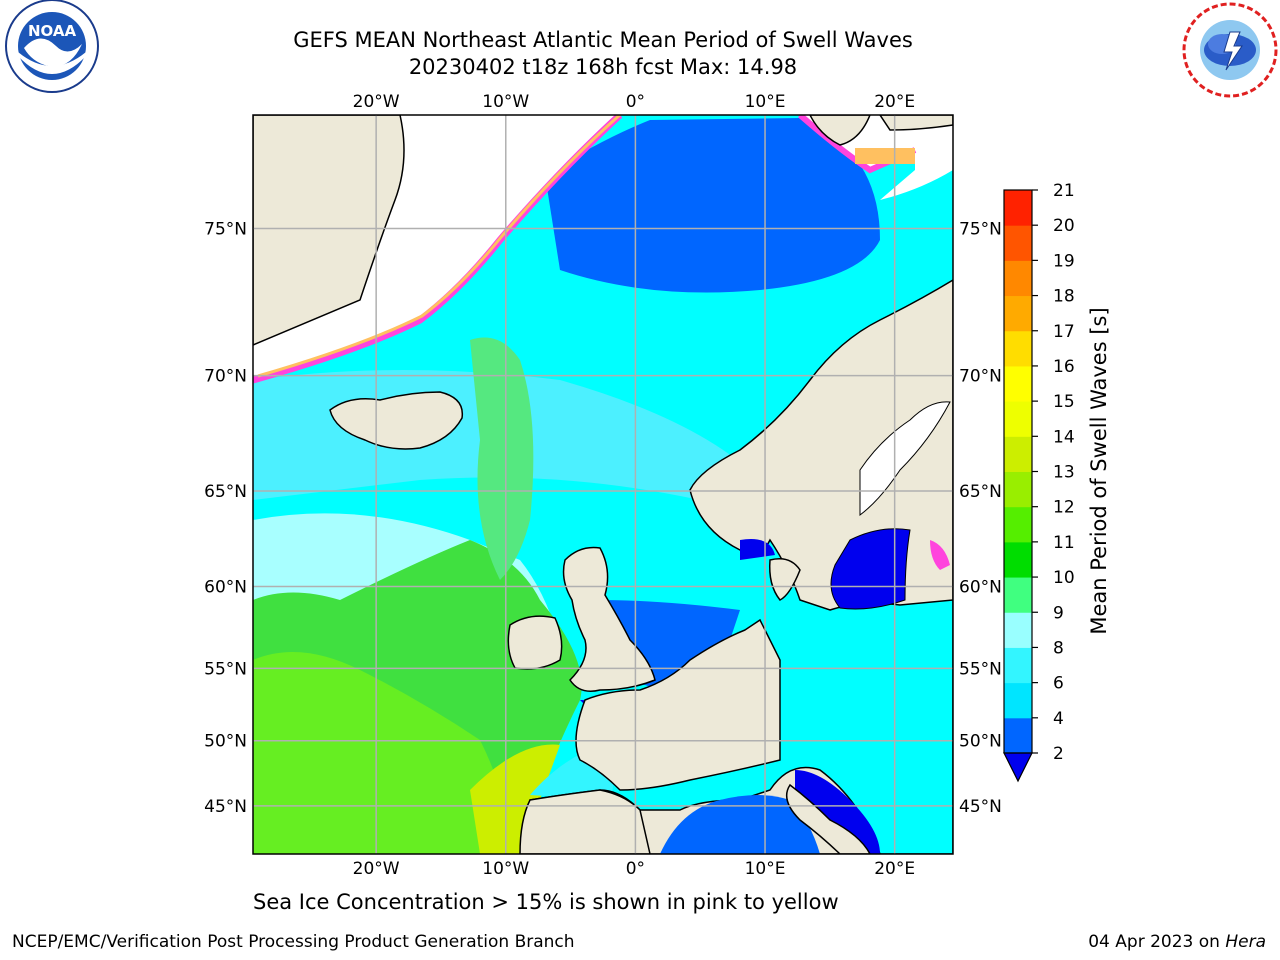 The image size is (1280, 960). Describe the element at coordinates (980, 377) in the screenshot. I see `lat-label-right: 70°N` at that location.